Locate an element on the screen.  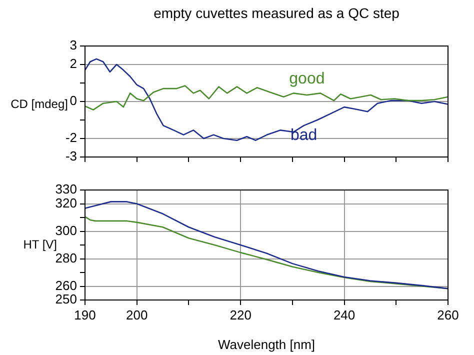
x-tick-label: 190 is located at coordinates (85, 314).